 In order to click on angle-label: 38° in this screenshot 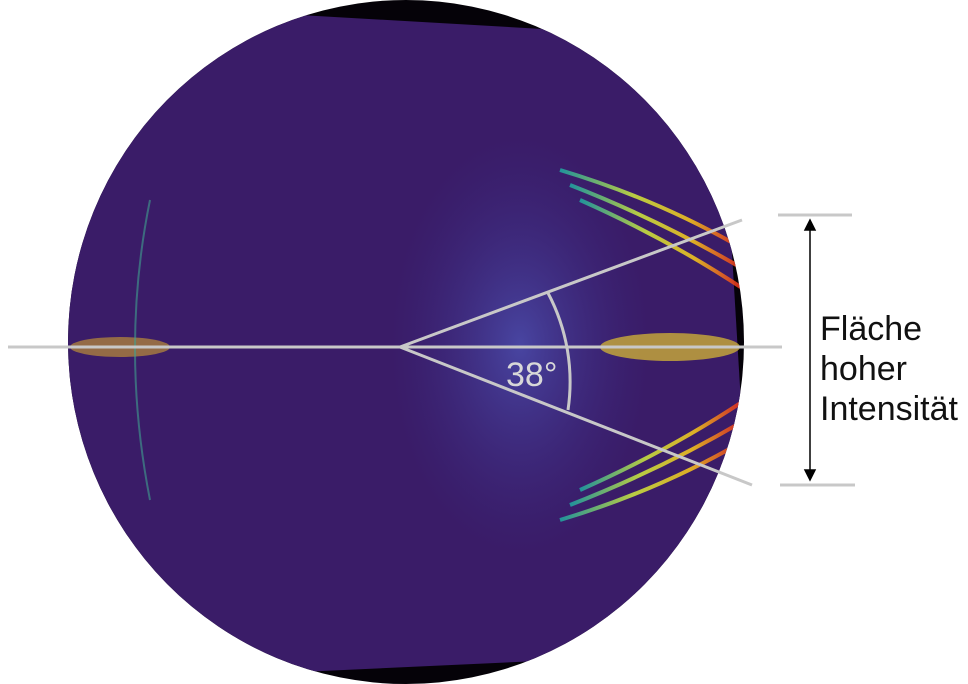, I will do `click(531, 375)`.